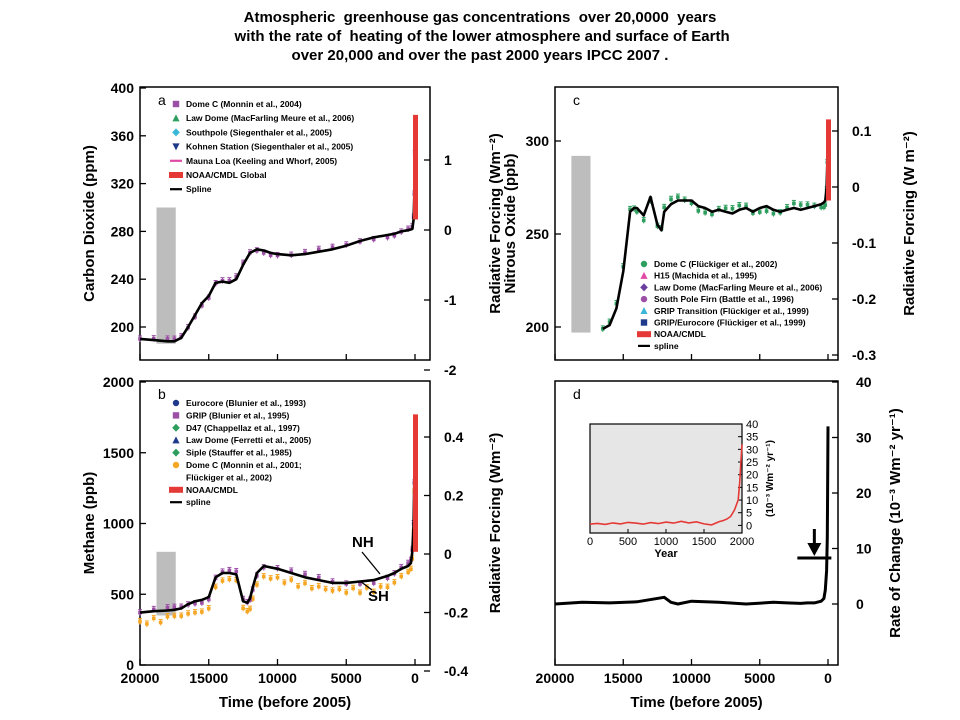  What do you see at coordinates (454, 496) in the screenshot?
I see `panel-b-rtick-label-1: 0.2` at bounding box center [454, 496].